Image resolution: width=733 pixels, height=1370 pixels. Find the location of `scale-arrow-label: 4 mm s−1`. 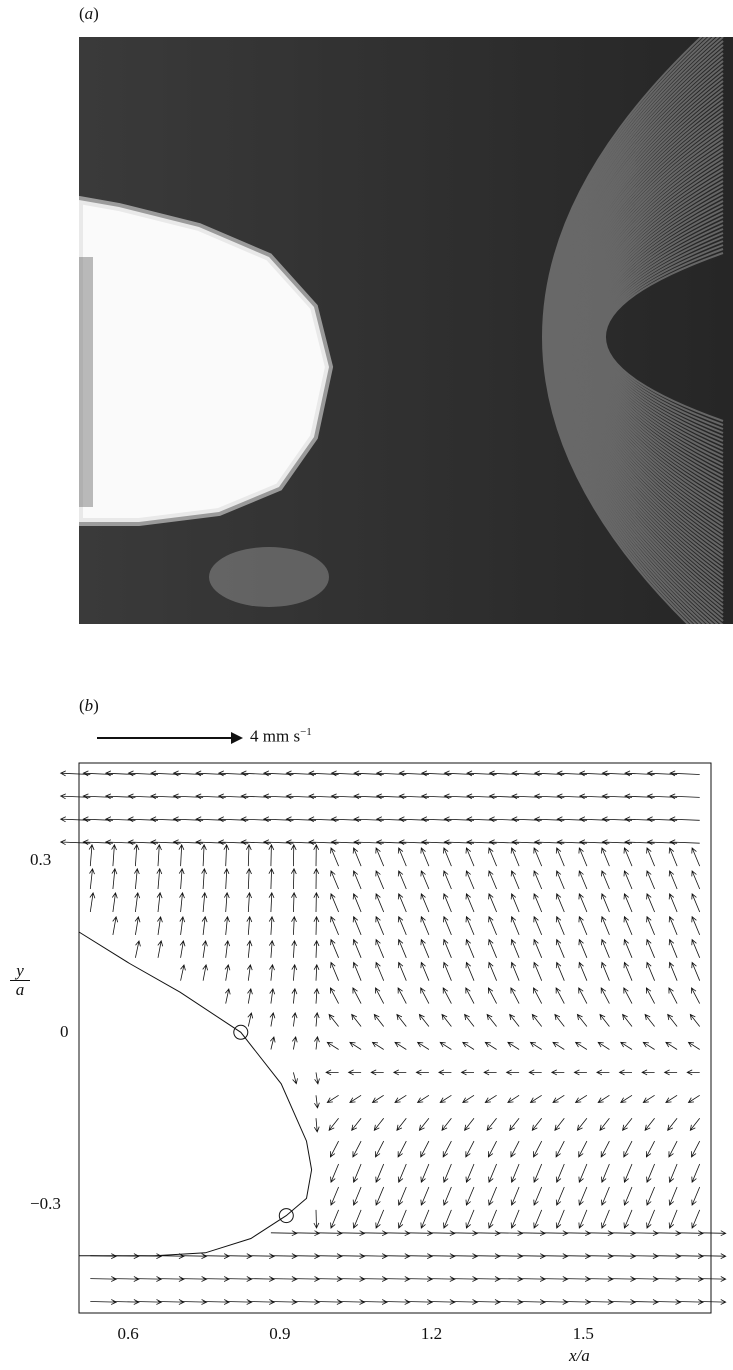

scale-arrow-label: 4 mm s−1 is located at coordinates (281, 736).